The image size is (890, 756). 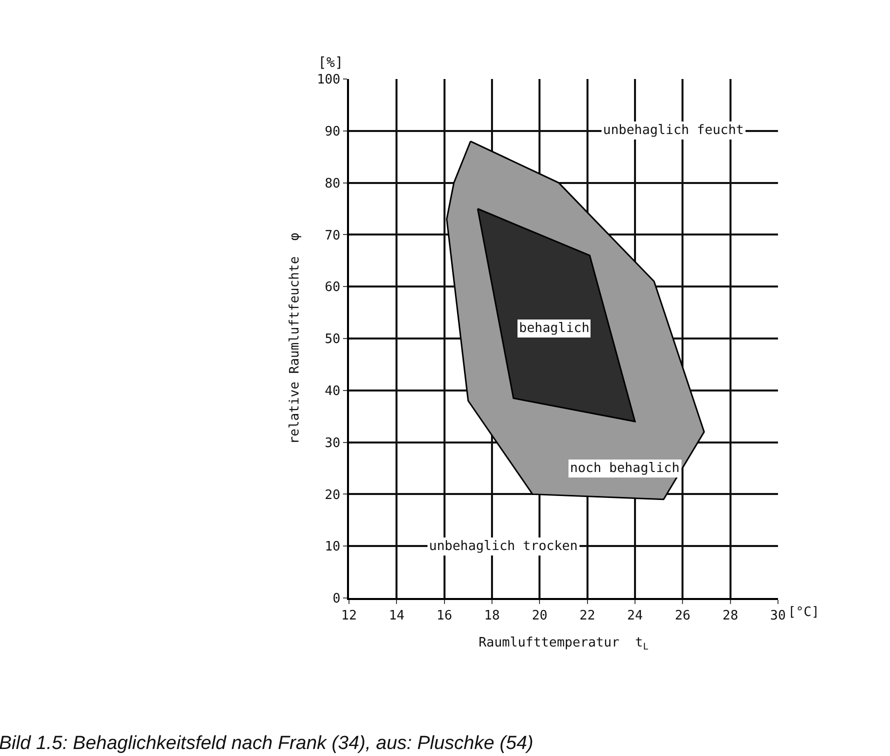 I want to click on y-tick-label: 70, so click(x=332, y=236).